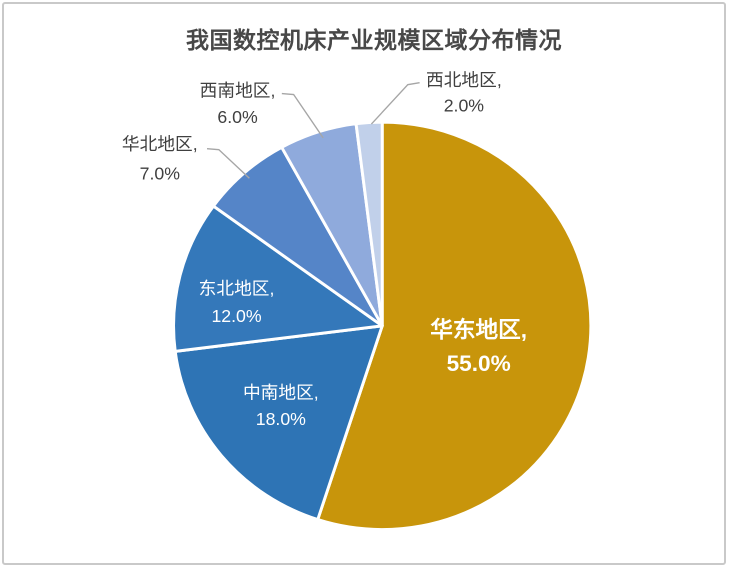  I want to click on pie-label-east-china: 华东地区, 55.0%, so click(478, 346).